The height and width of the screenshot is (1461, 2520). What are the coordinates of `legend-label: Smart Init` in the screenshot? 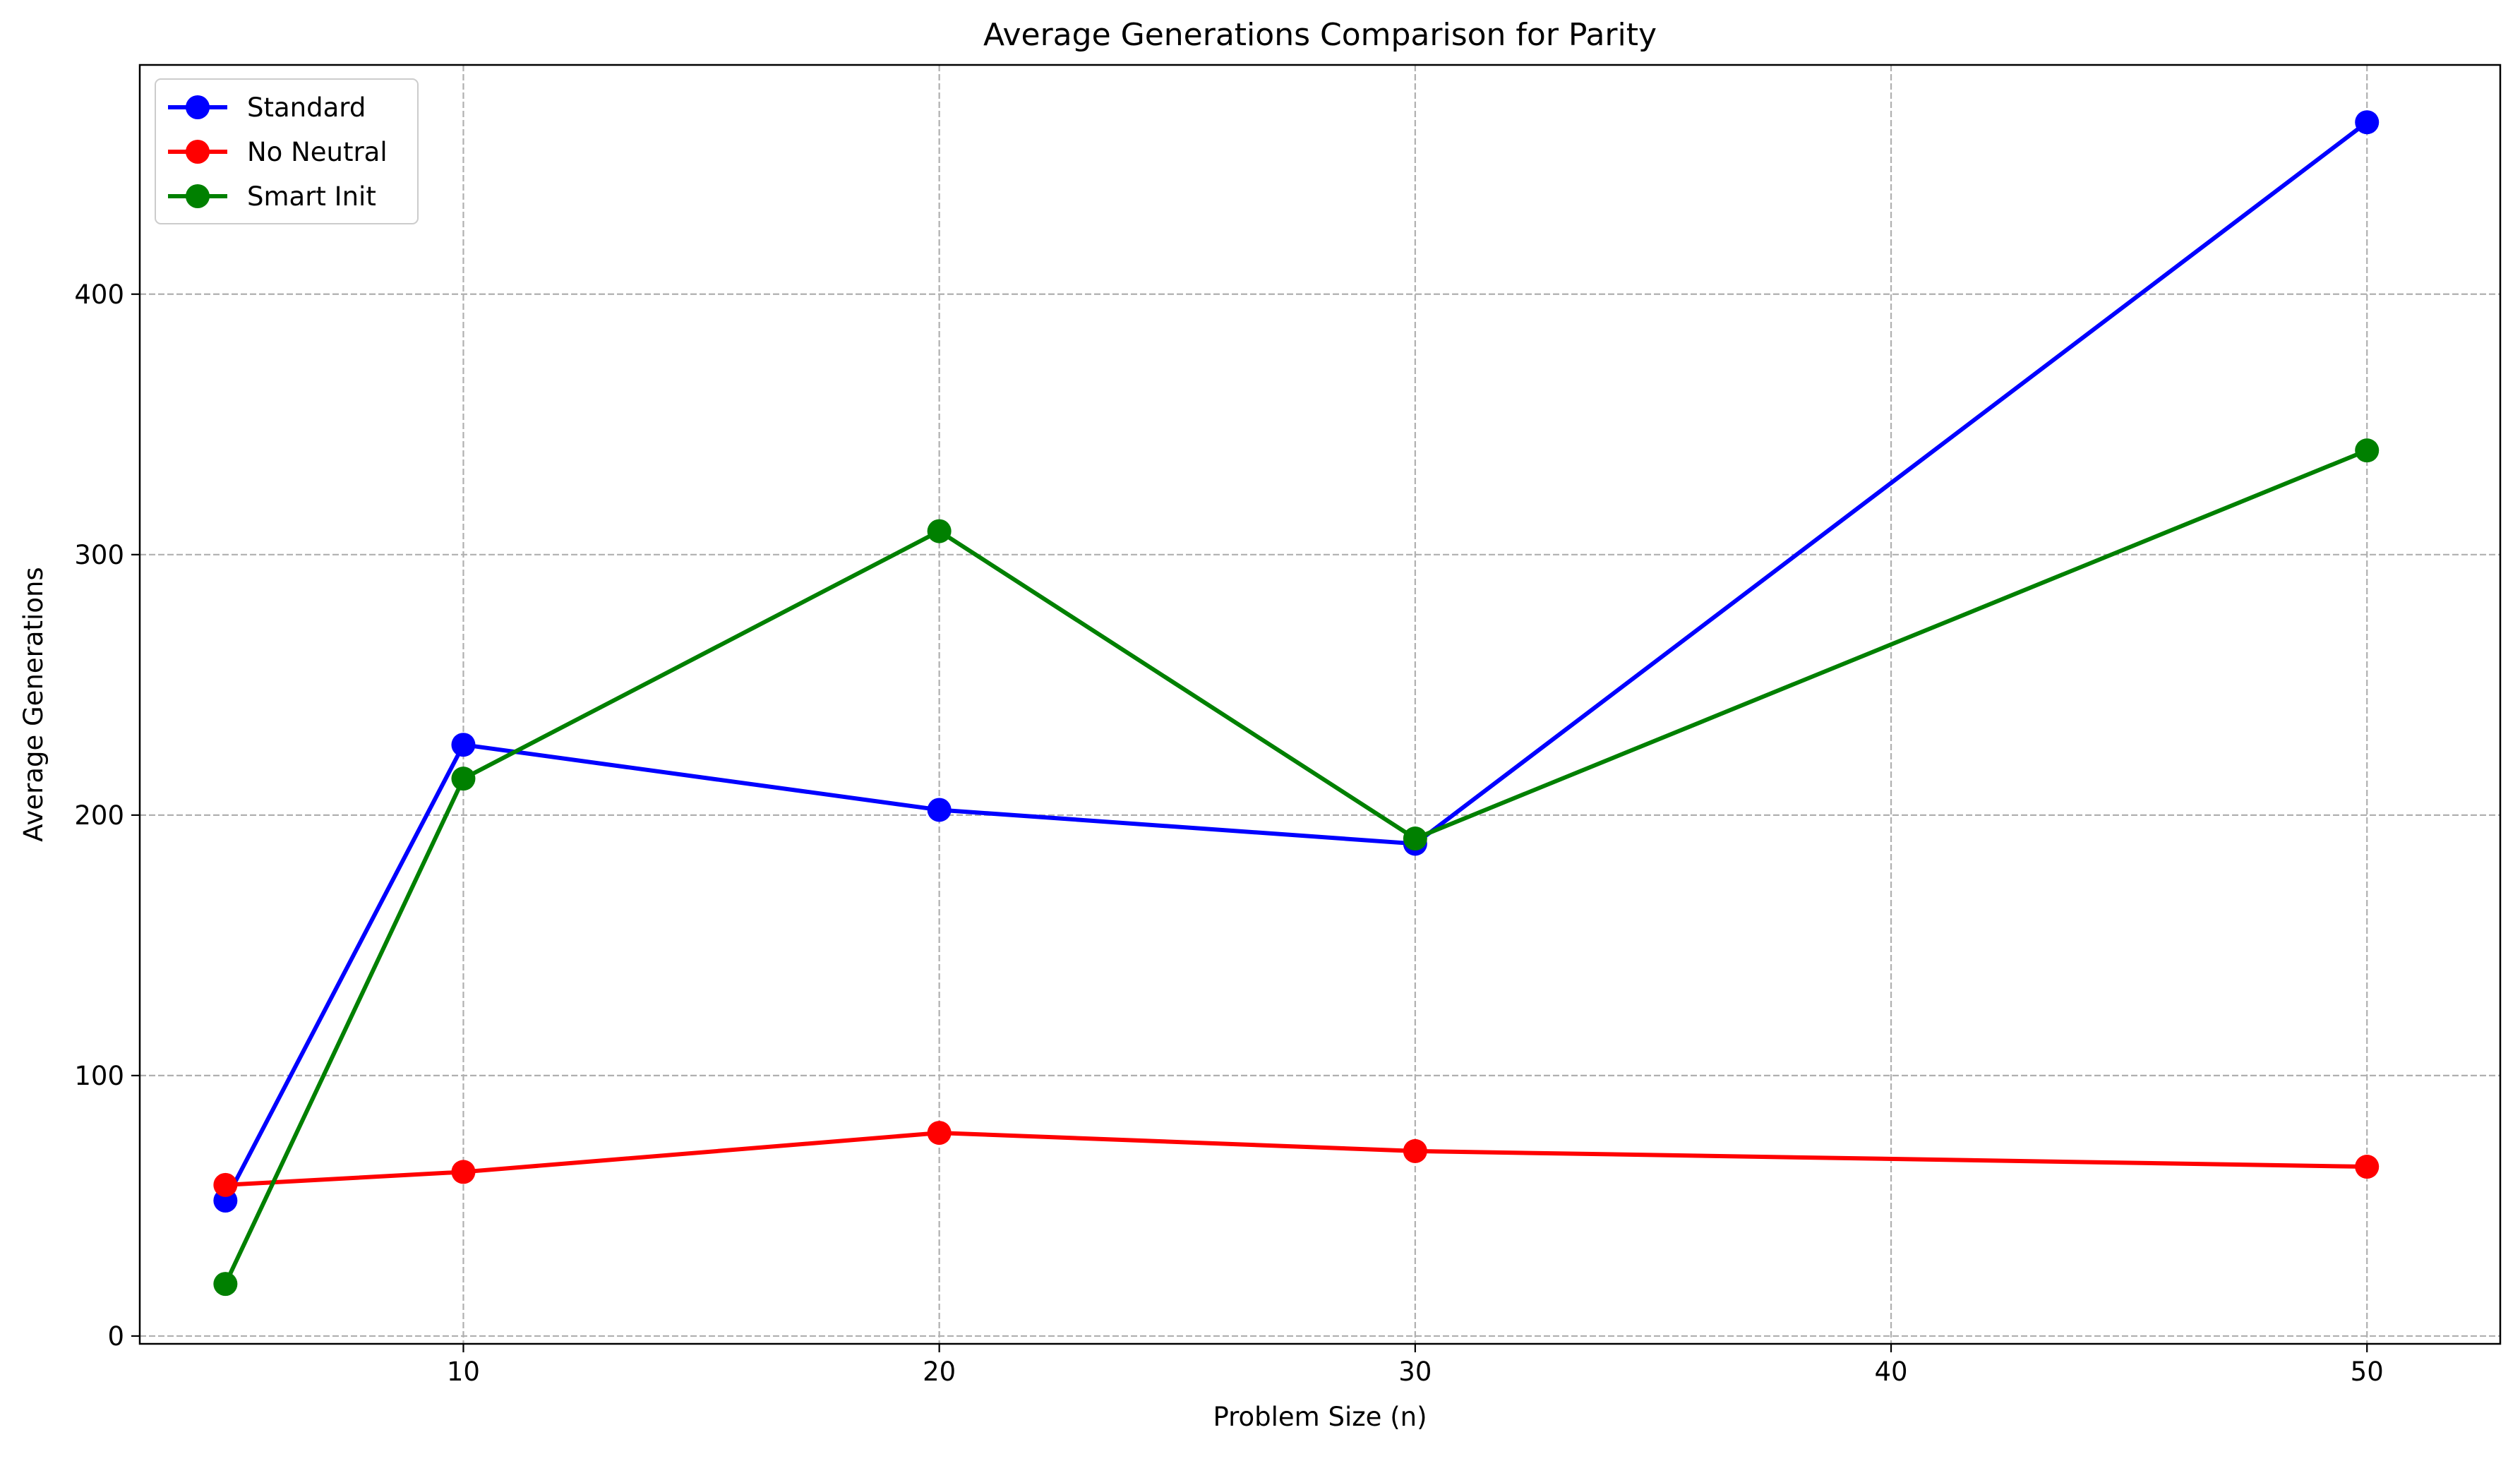 It's located at (312, 196).